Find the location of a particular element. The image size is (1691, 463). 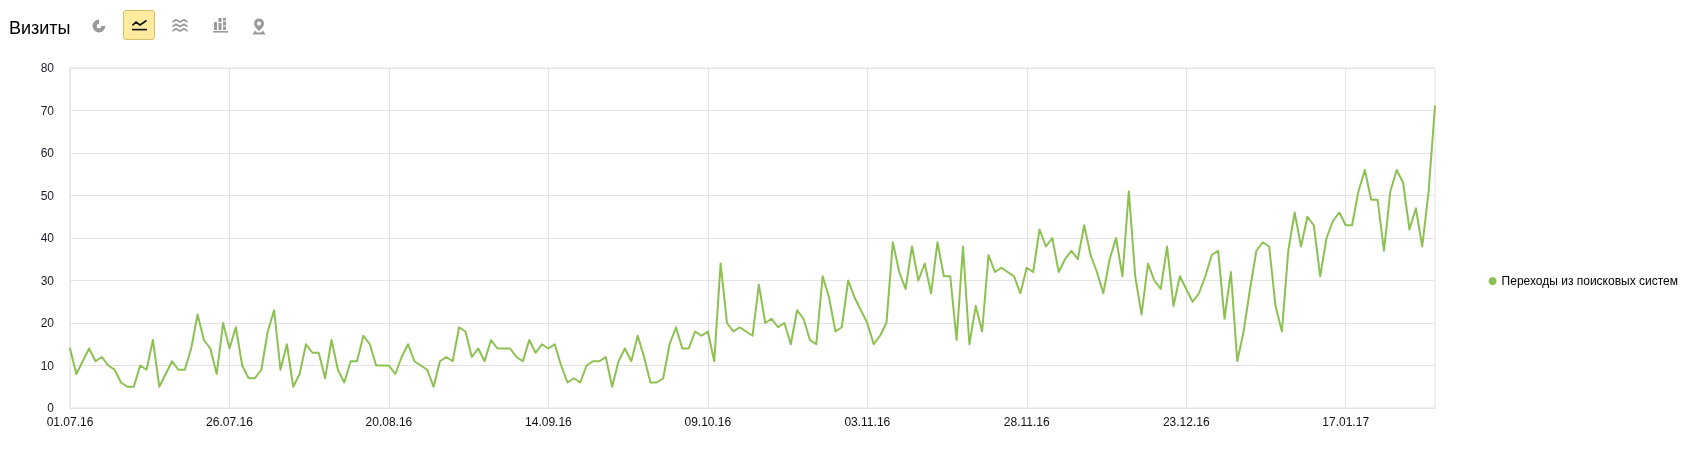

y-tick-label: 40 is located at coordinates (47, 238).